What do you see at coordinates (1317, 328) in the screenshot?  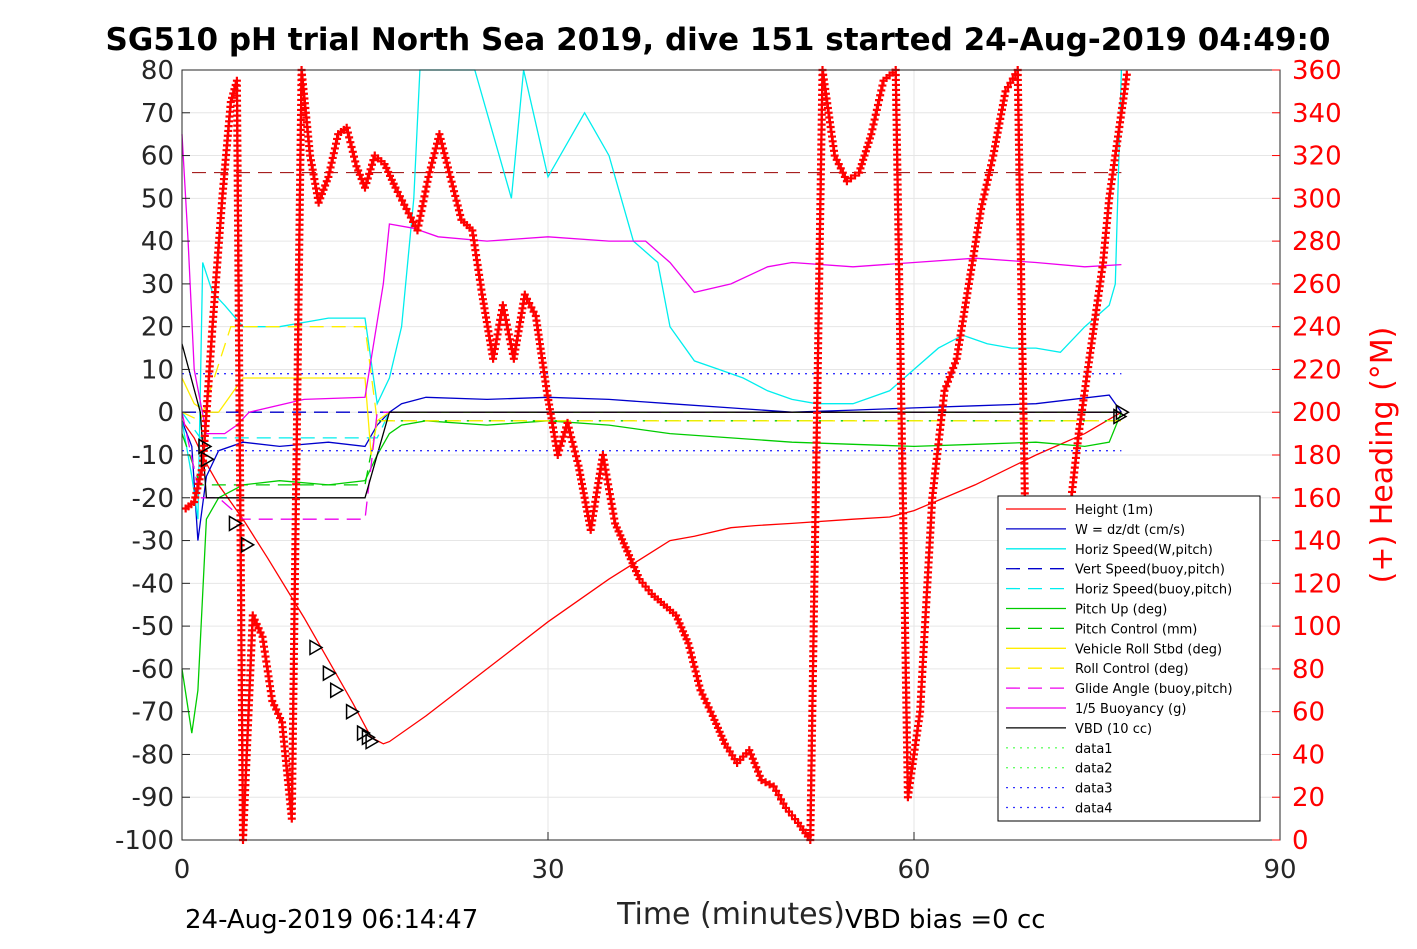 I see `right-tick-label: 240` at bounding box center [1317, 328].